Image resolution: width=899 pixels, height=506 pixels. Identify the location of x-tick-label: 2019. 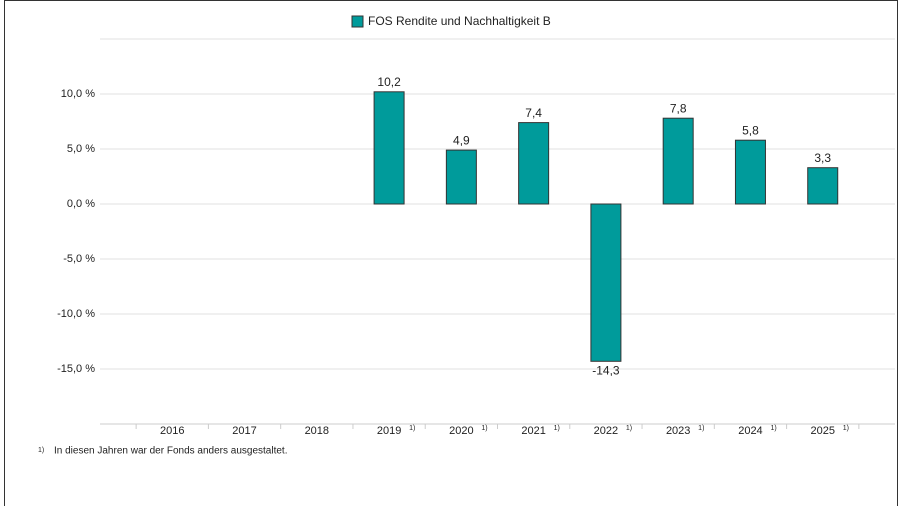
(389, 431).